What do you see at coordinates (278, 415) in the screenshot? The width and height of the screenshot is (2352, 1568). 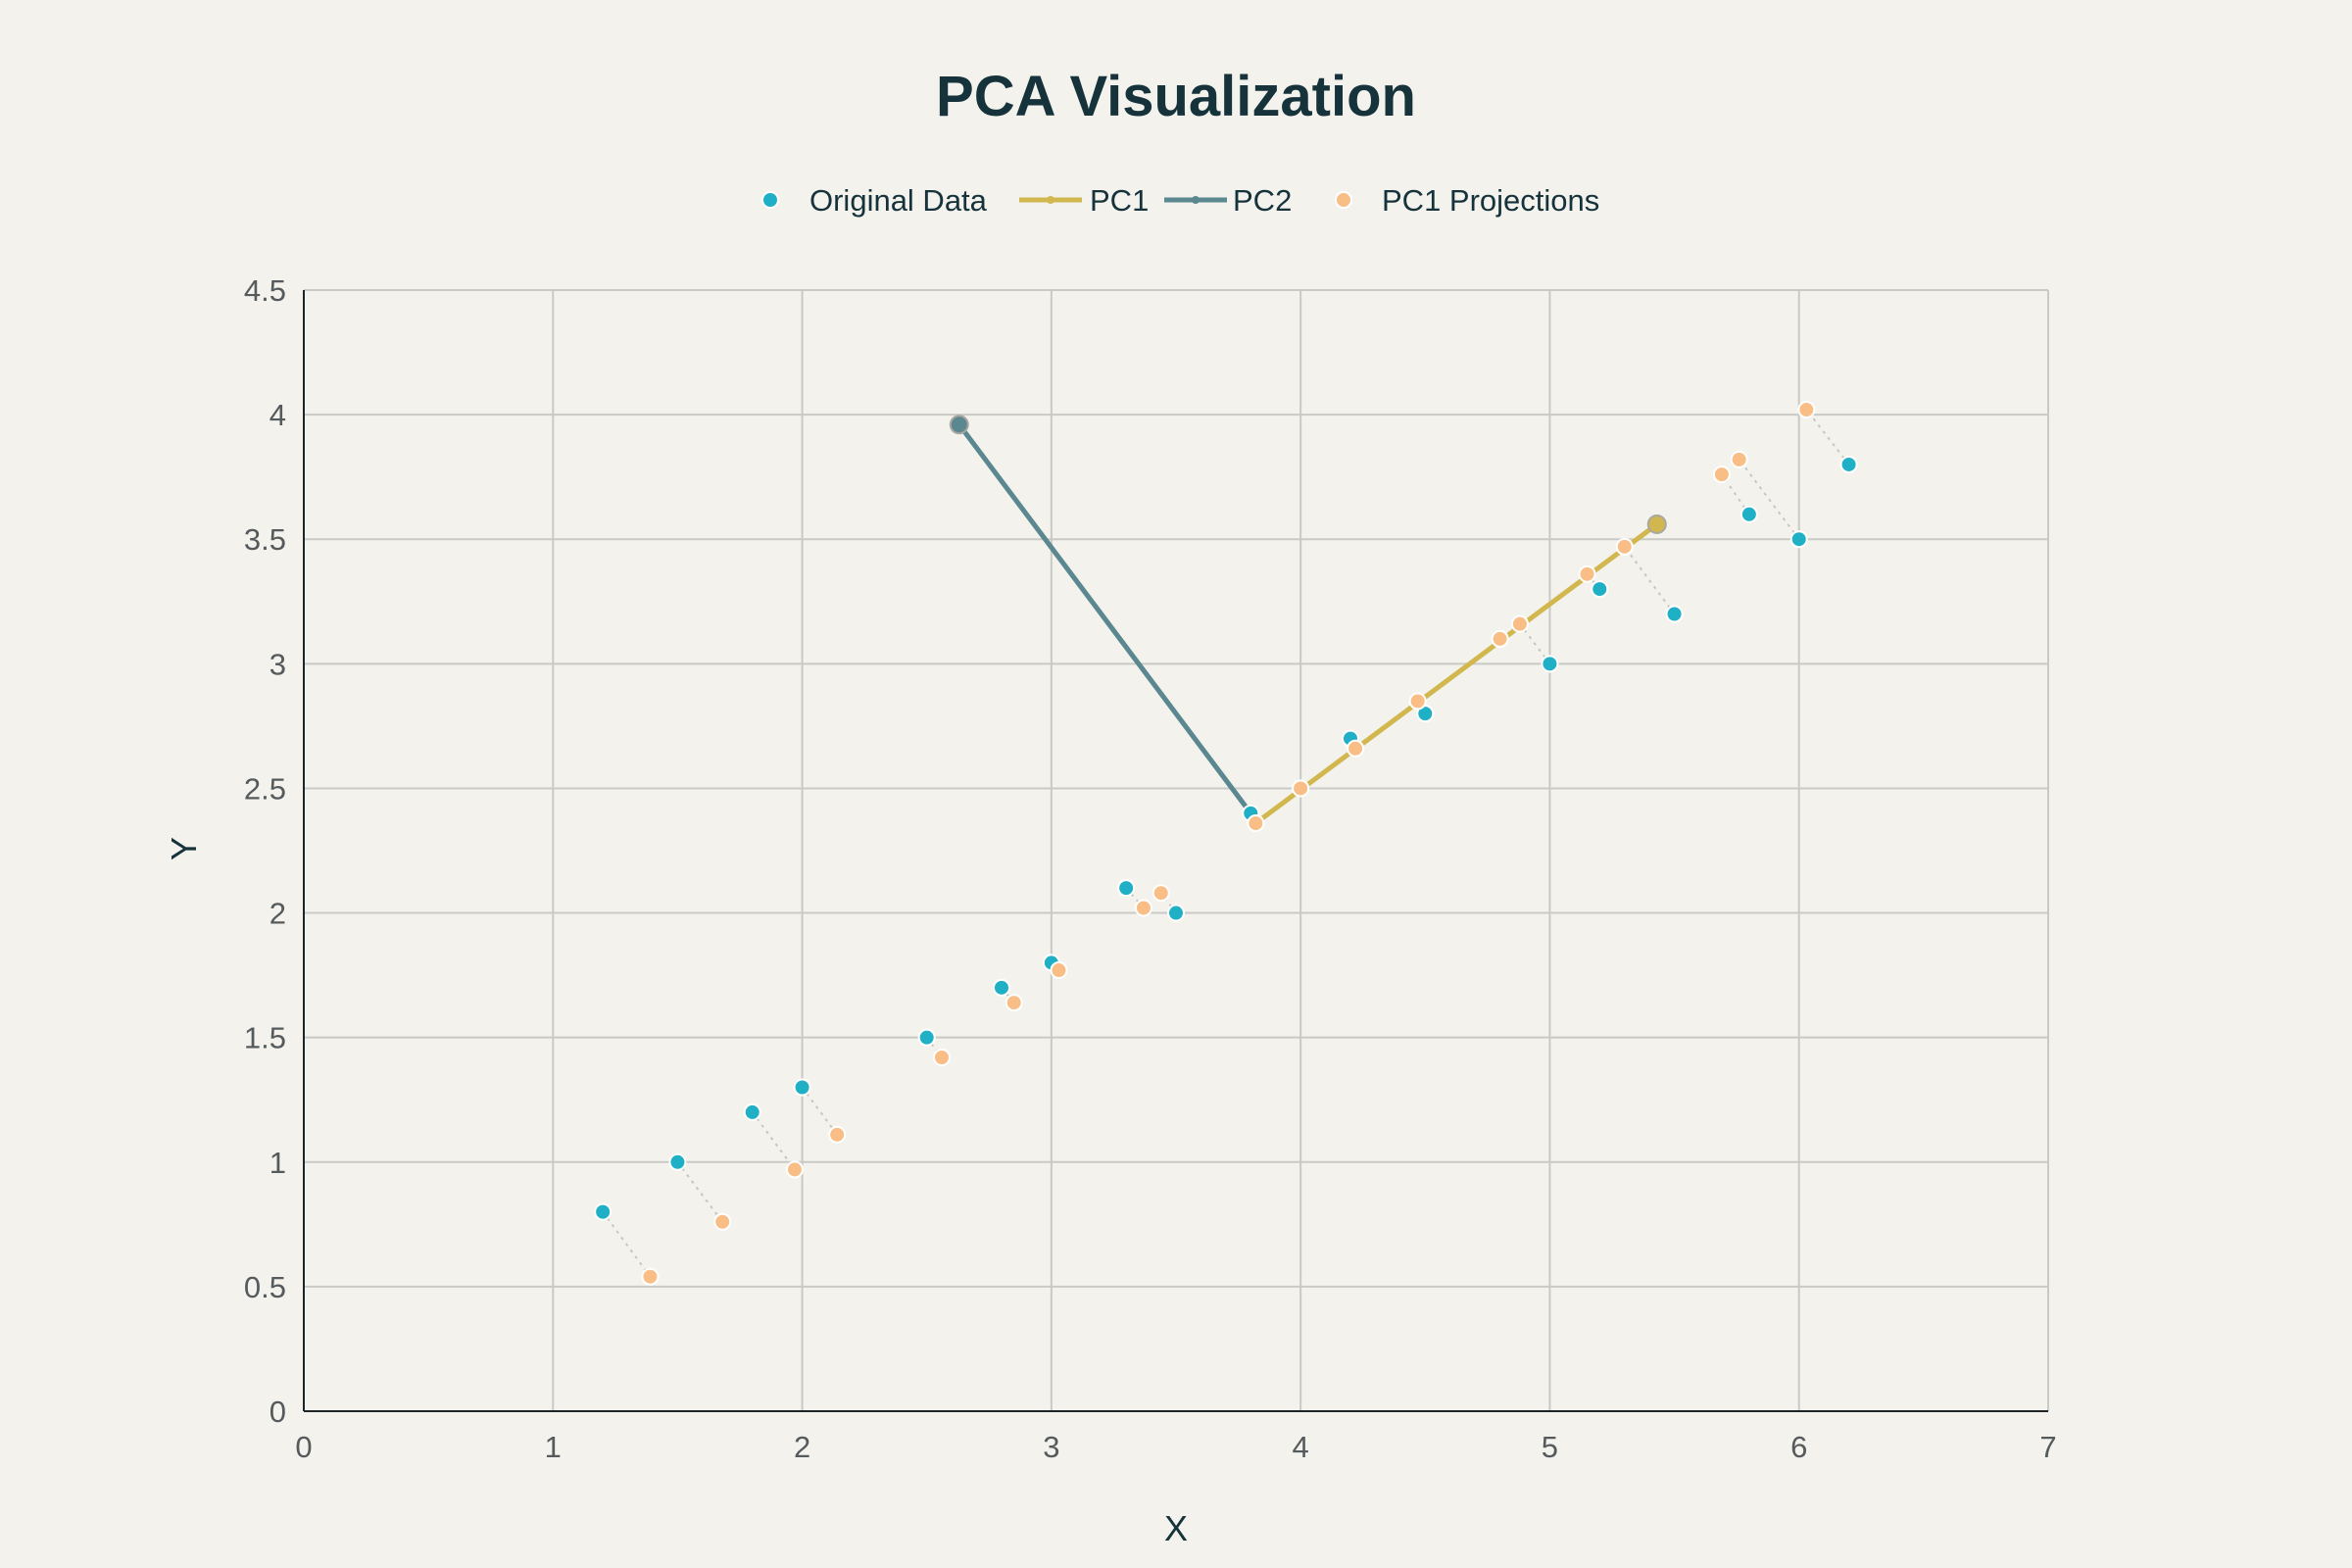 I see `y-tick-label: 4` at bounding box center [278, 415].